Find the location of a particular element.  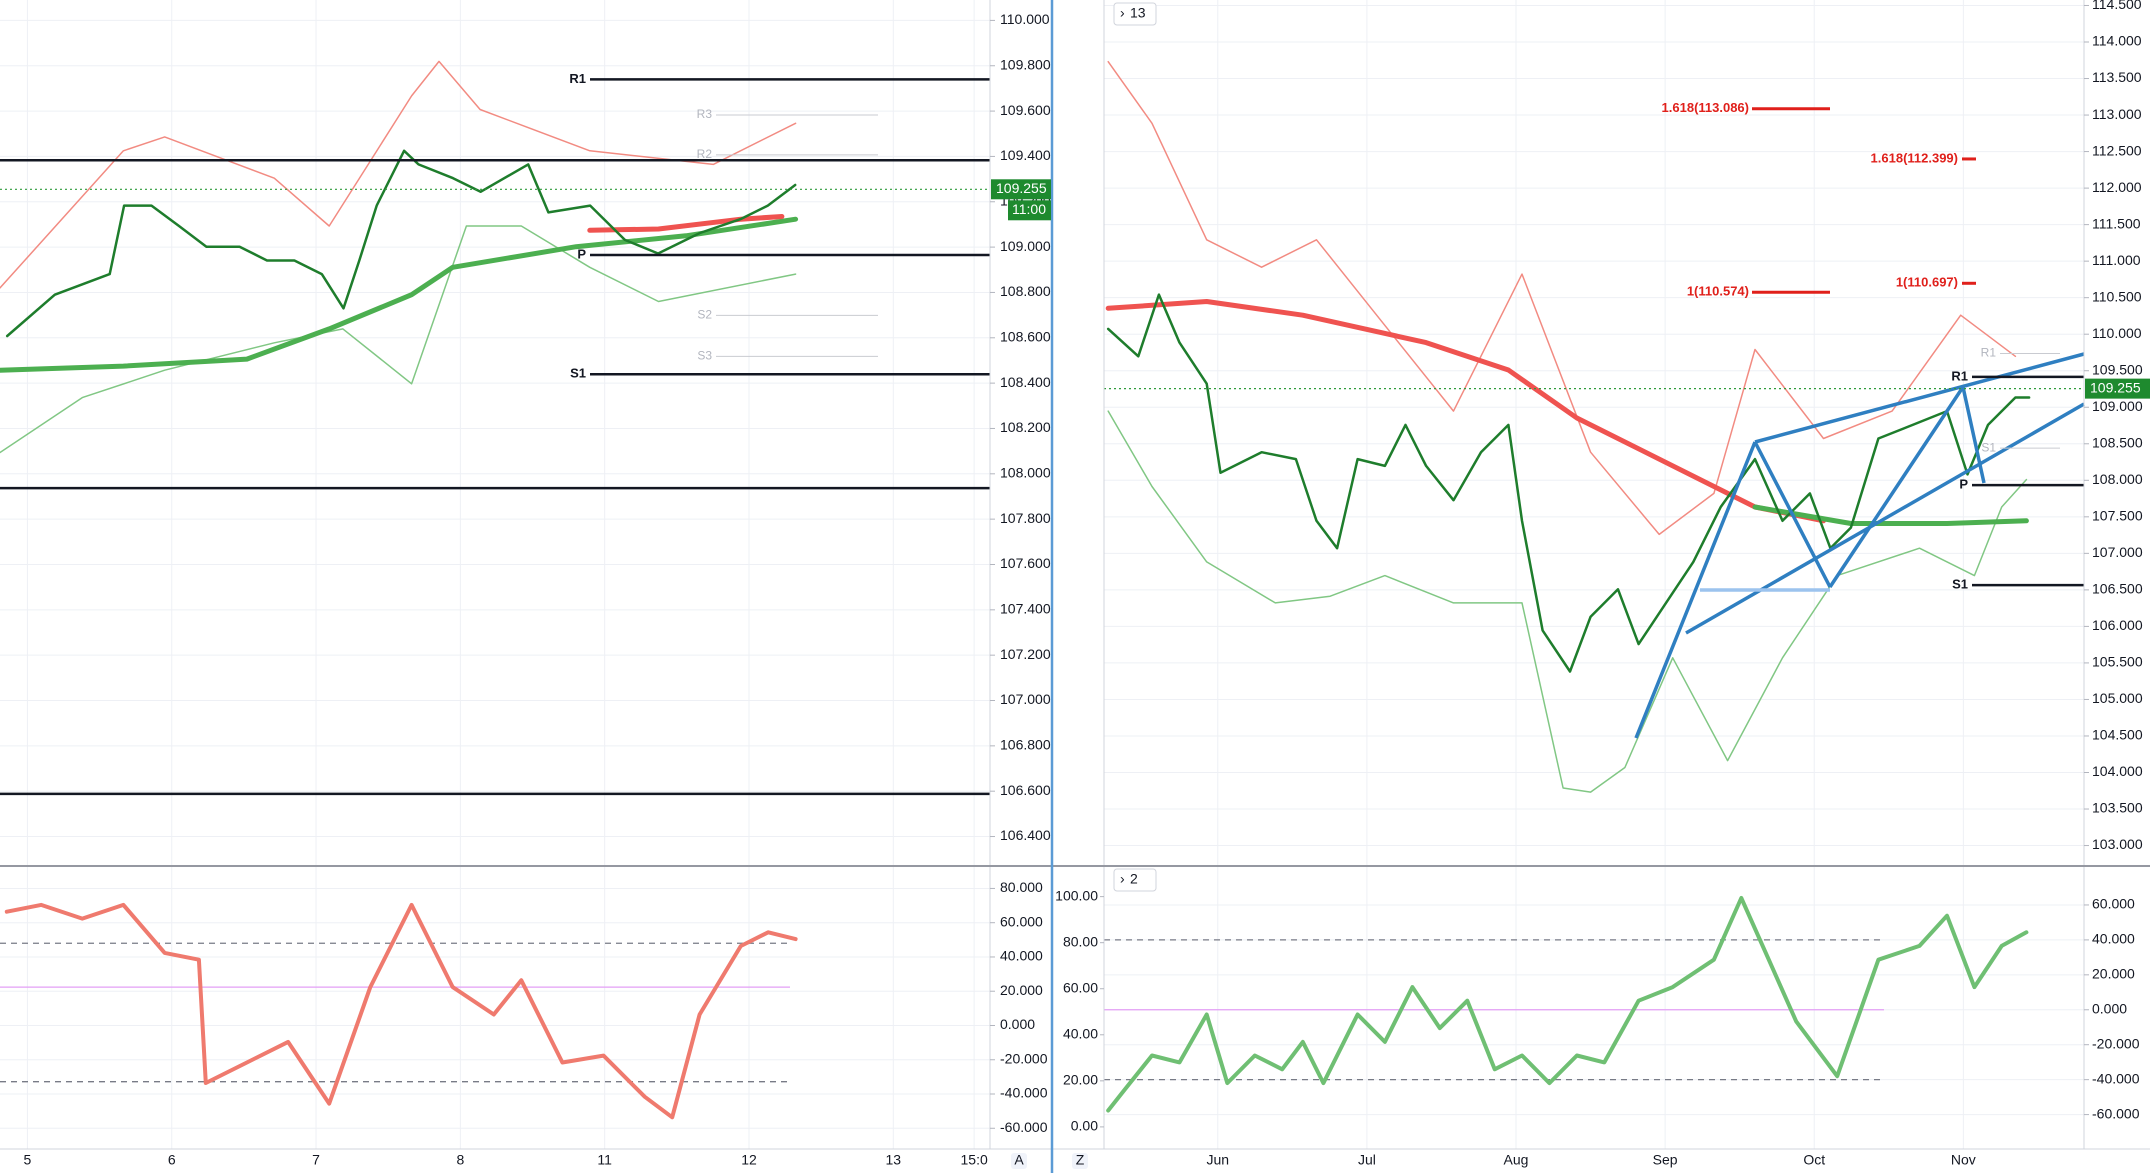

y-tick-label: 113.000 is located at coordinates (2117, 114).